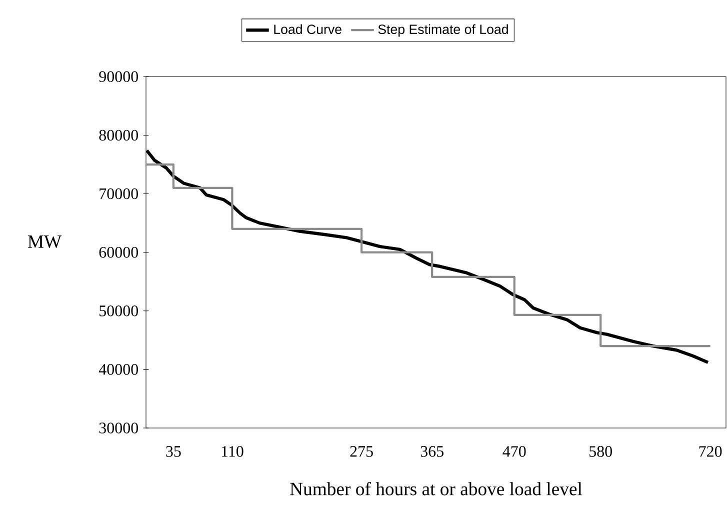 Image resolution: width=727 pixels, height=514 pixels. Describe the element at coordinates (514, 451) in the screenshot. I see `x-tick-label: 470` at that location.